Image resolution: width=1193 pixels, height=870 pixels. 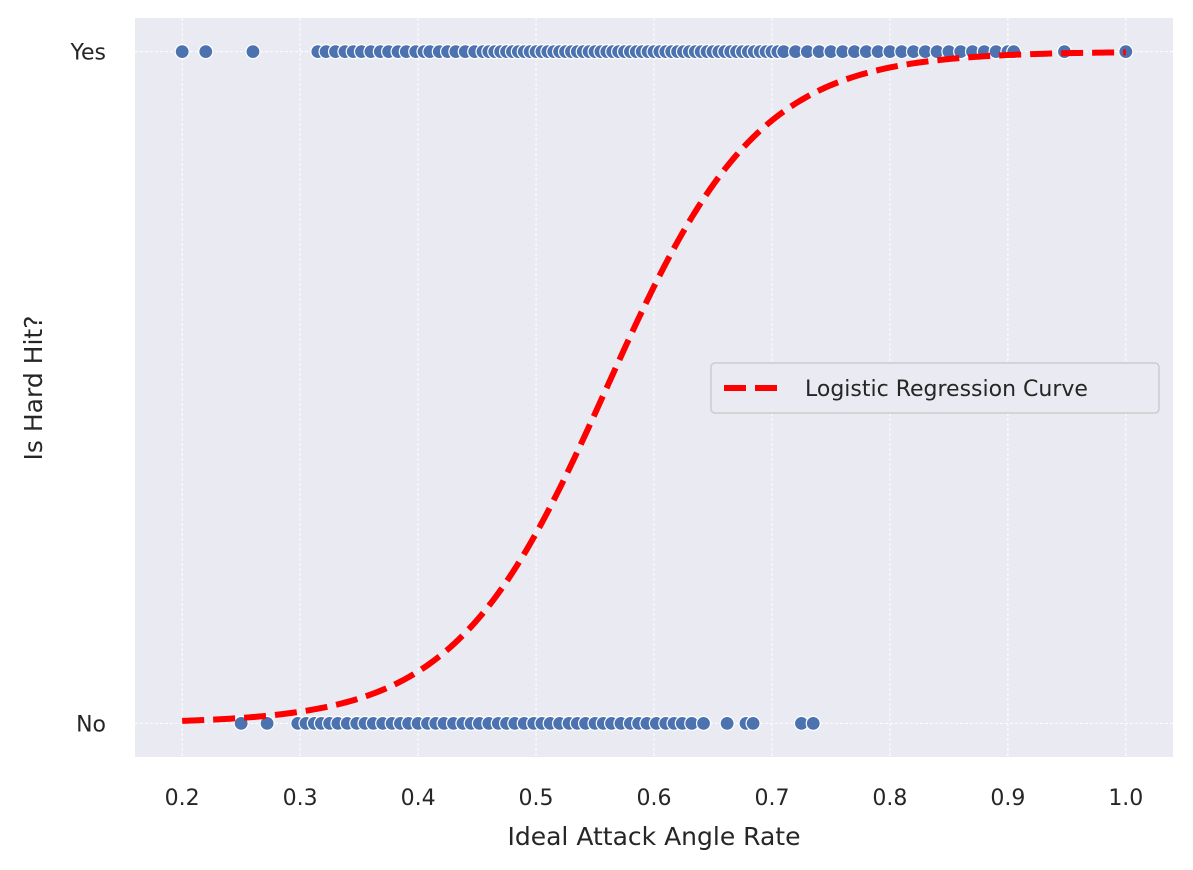 What do you see at coordinates (182, 798) in the screenshot?
I see `x-tick-label: 0.2` at bounding box center [182, 798].